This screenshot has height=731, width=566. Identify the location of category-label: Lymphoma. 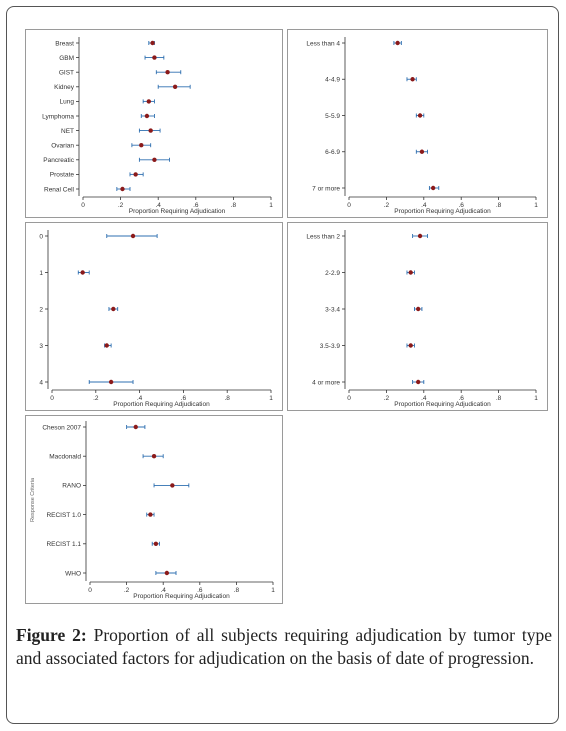
(58, 116).